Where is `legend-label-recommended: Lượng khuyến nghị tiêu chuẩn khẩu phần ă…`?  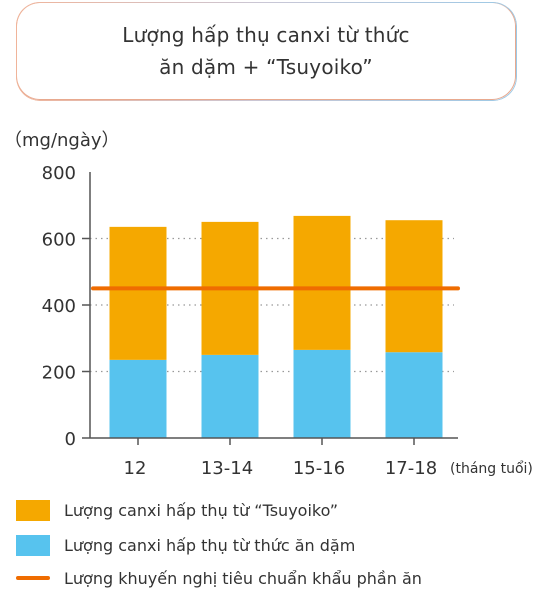
legend-label-recommended: Lượng khuyến nghị tiêu chuẩn khẩu phần ă… is located at coordinates (243, 578).